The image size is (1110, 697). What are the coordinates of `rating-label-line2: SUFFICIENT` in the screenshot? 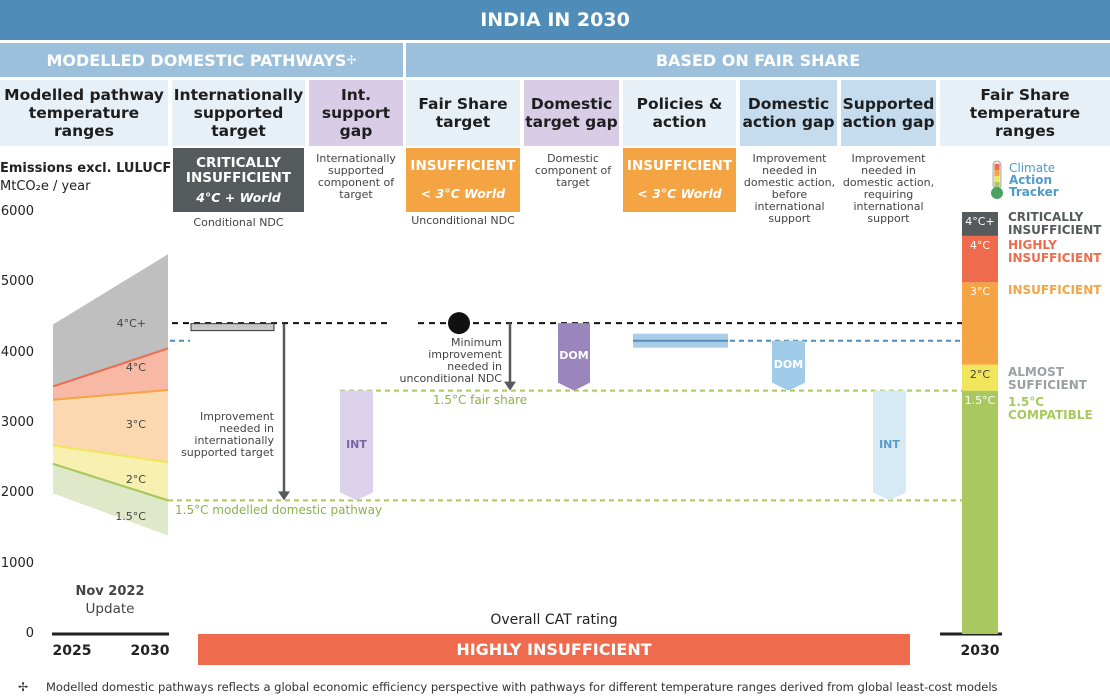 It's located at (1047, 385).